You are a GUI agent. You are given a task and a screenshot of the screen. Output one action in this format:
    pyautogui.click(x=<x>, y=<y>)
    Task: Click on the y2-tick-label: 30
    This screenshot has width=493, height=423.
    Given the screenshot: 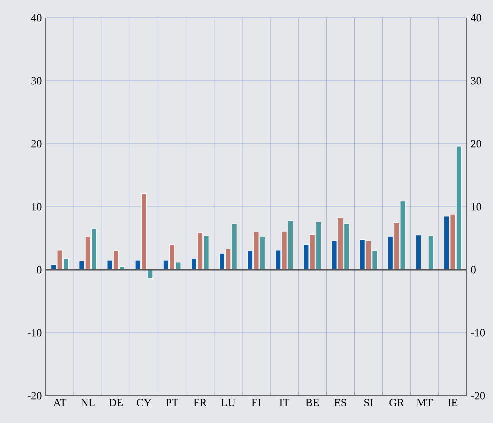 What is the action you would take?
    pyautogui.click(x=476, y=81)
    